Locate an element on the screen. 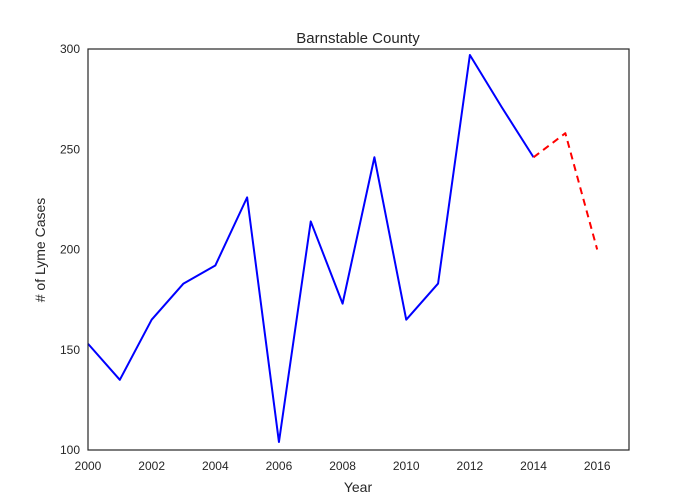 This screenshot has width=700, height=500. x-tick-label: 2016 is located at coordinates (597, 466).